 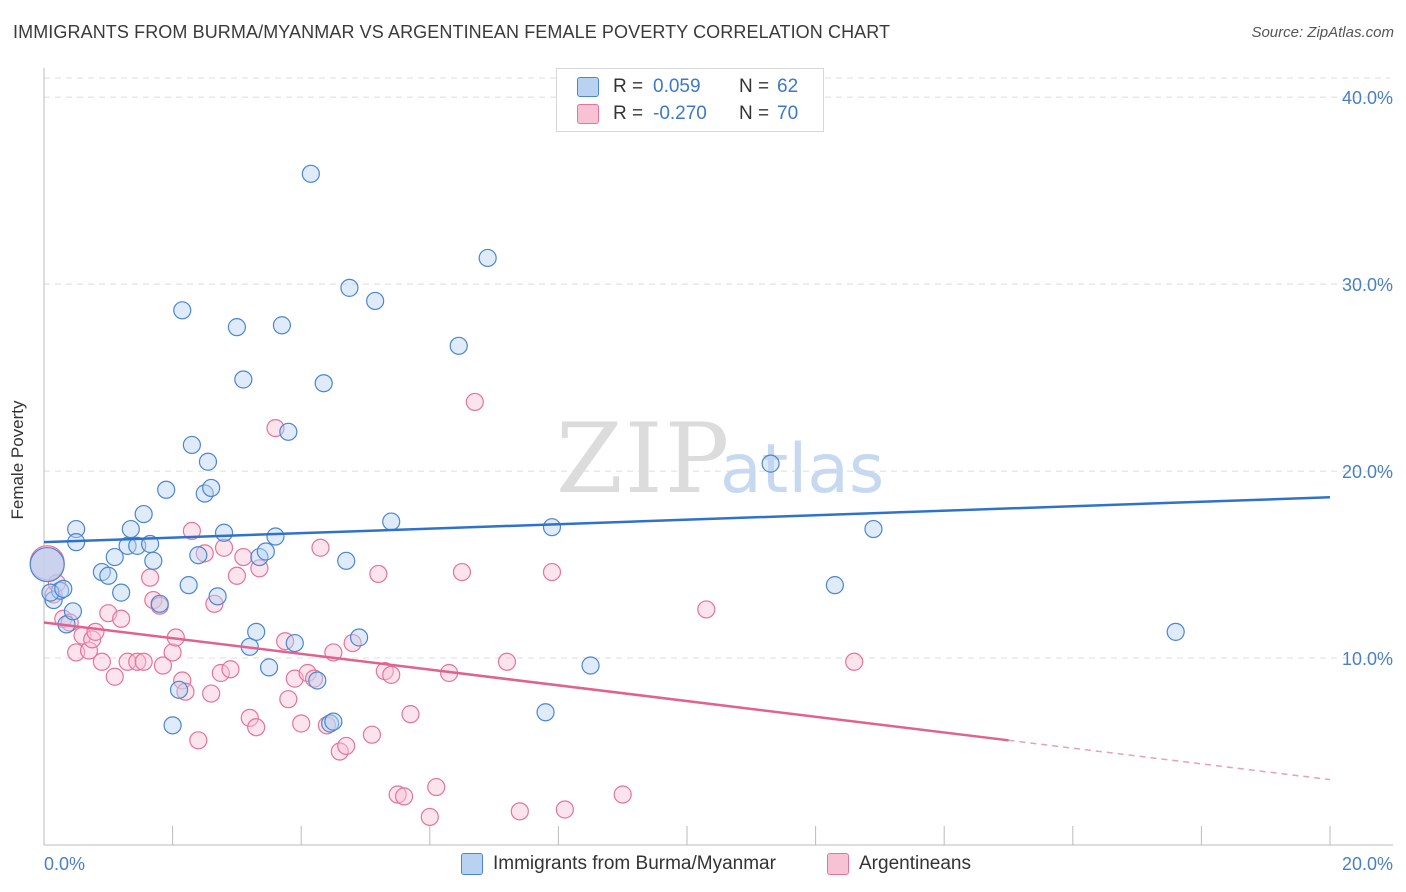 I want to click on legend-swatch-pink, so click(x=588, y=114).